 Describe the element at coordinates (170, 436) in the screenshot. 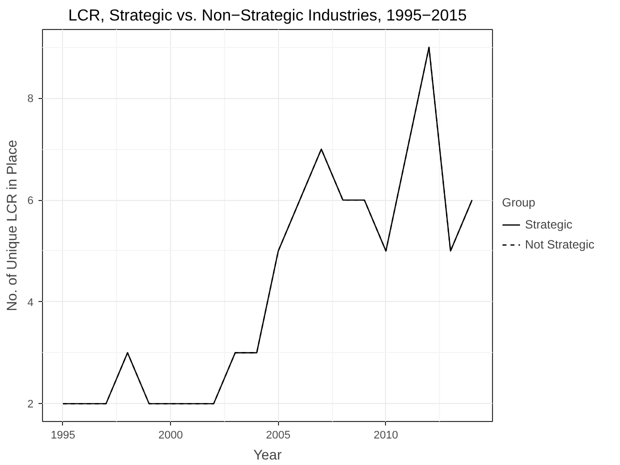

I see `x-tick-label: 2000` at that location.